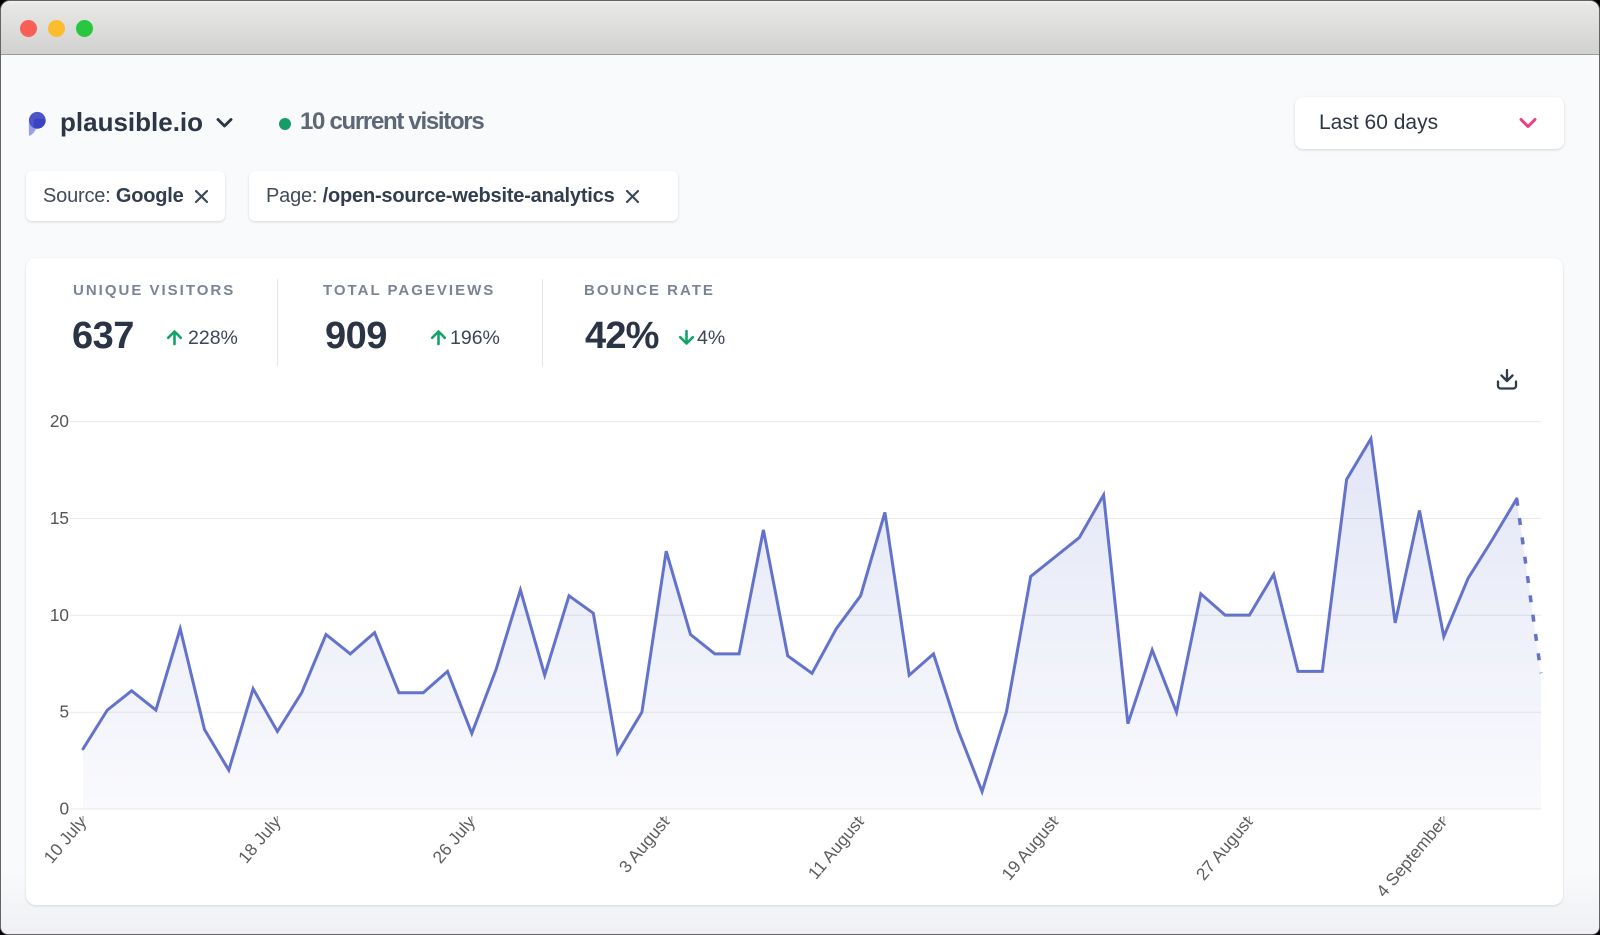  Describe the element at coordinates (59, 518) in the screenshot. I see `svg-text: 15` at that location.